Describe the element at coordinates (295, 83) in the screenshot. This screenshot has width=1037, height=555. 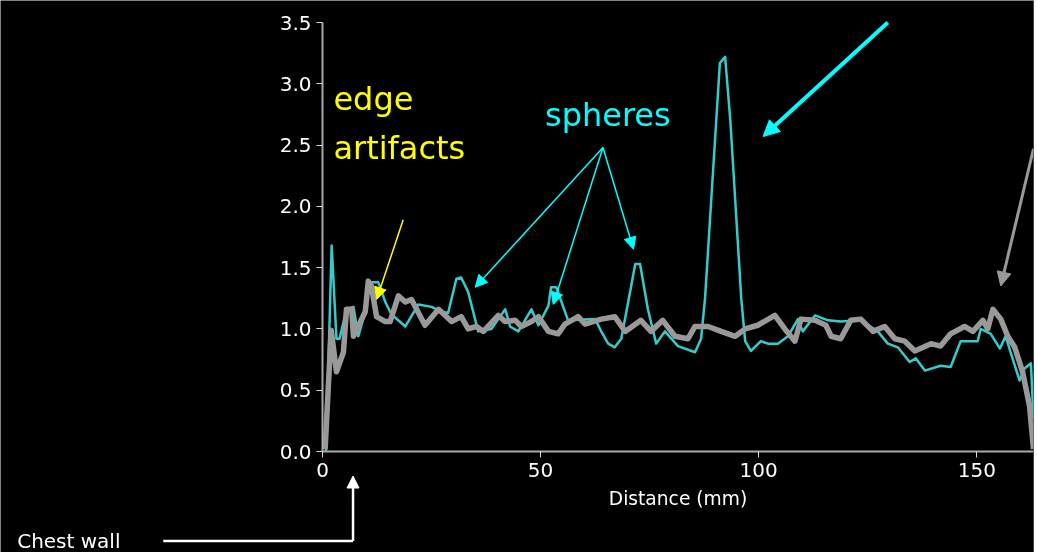
I see `y-tick-label: 3.0` at that location.